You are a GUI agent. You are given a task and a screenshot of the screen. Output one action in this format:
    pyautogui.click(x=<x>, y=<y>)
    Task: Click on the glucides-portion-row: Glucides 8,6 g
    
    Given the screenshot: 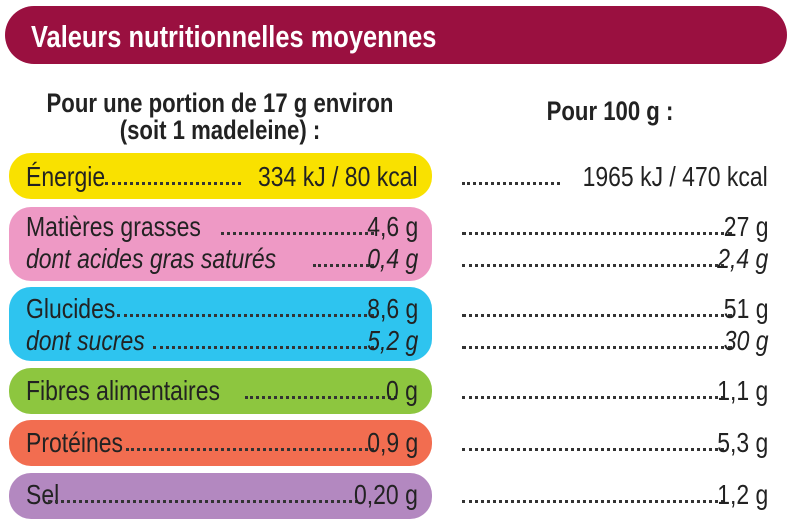 What is the action you would take?
    pyautogui.click(x=222, y=309)
    